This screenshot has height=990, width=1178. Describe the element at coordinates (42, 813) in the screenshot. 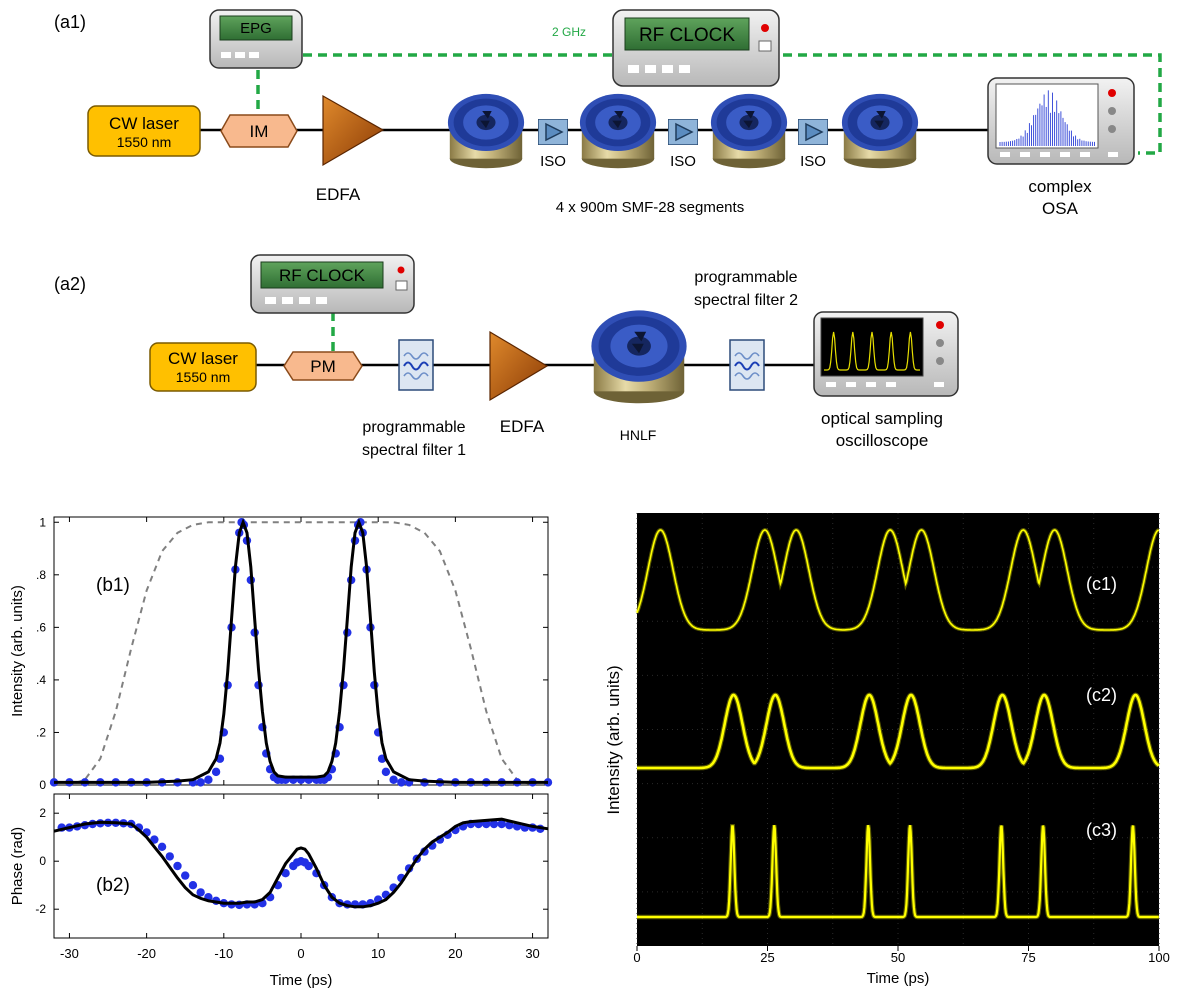

I see `b2-ytick-label: 2` at that location.